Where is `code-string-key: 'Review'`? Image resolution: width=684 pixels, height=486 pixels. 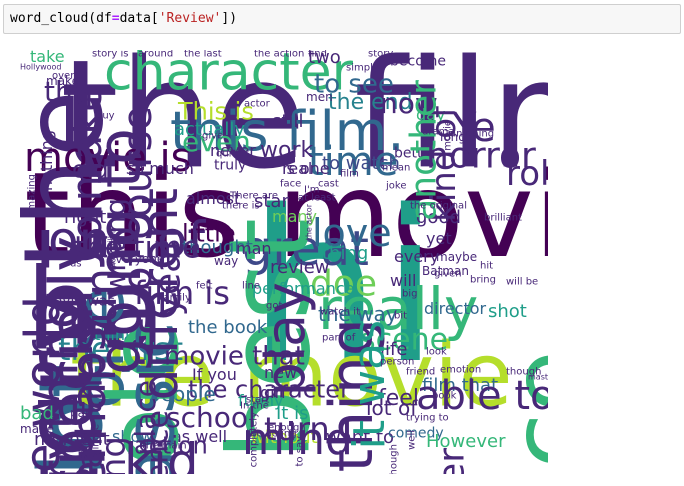
code-string-key: 'Review' is located at coordinates (190, 18).